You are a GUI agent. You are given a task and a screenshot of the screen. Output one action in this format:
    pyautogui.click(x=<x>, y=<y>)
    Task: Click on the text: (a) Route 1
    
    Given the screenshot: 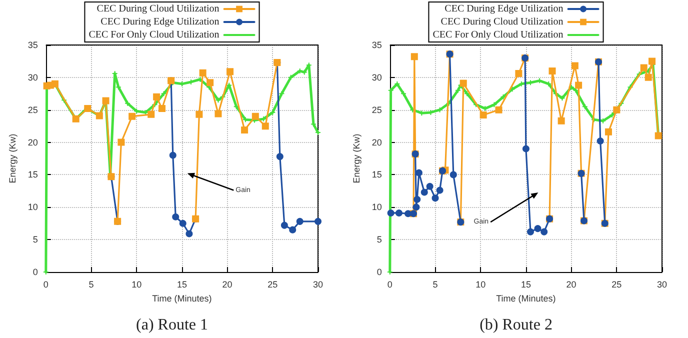 What is the action you would take?
    pyautogui.click(x=172, y=325)
    